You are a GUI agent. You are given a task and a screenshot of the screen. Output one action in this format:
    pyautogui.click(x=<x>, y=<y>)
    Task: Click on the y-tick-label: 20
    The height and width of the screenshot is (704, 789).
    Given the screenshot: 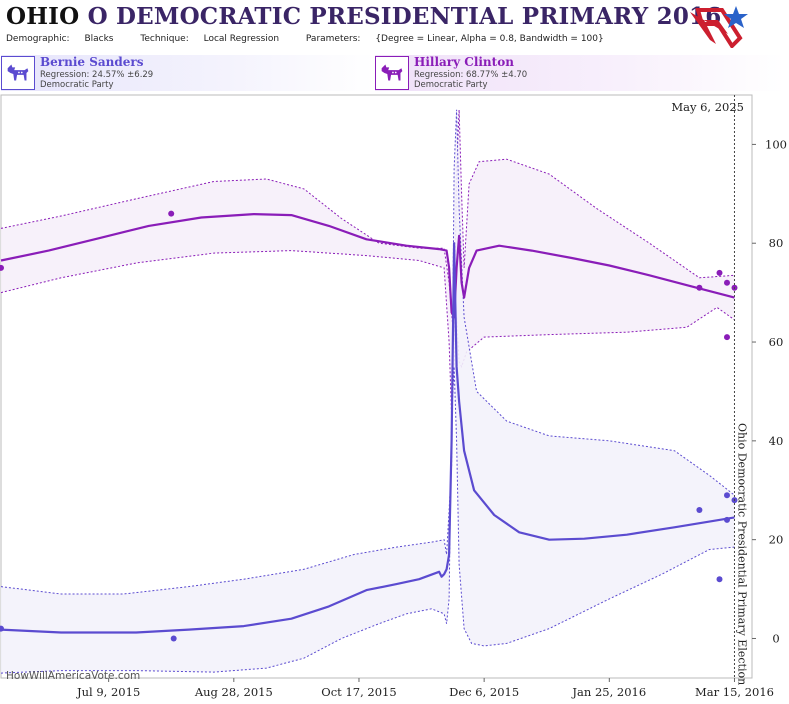 What is the action you would take?
    pyautogui.click(x=776, y=540)
    